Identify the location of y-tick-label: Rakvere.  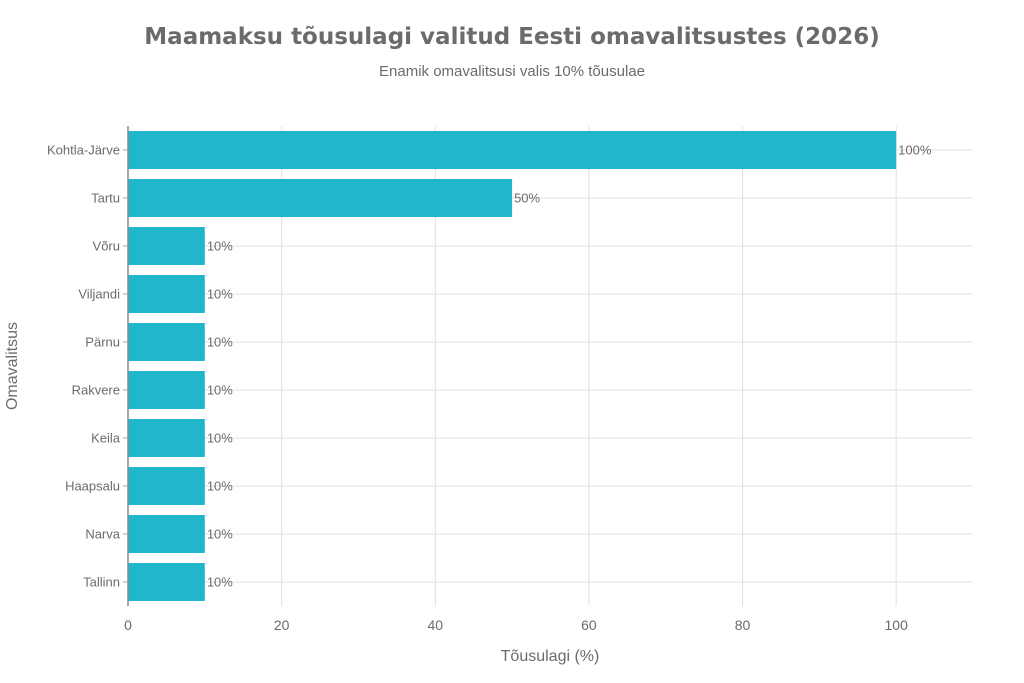
(96, 390).